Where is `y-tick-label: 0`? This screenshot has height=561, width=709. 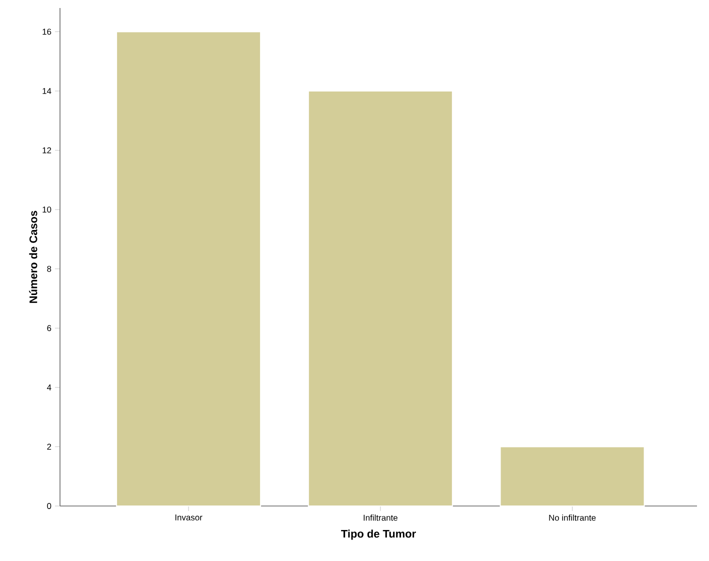
y-tick-label: 0 is located at coordinates (49, 506).